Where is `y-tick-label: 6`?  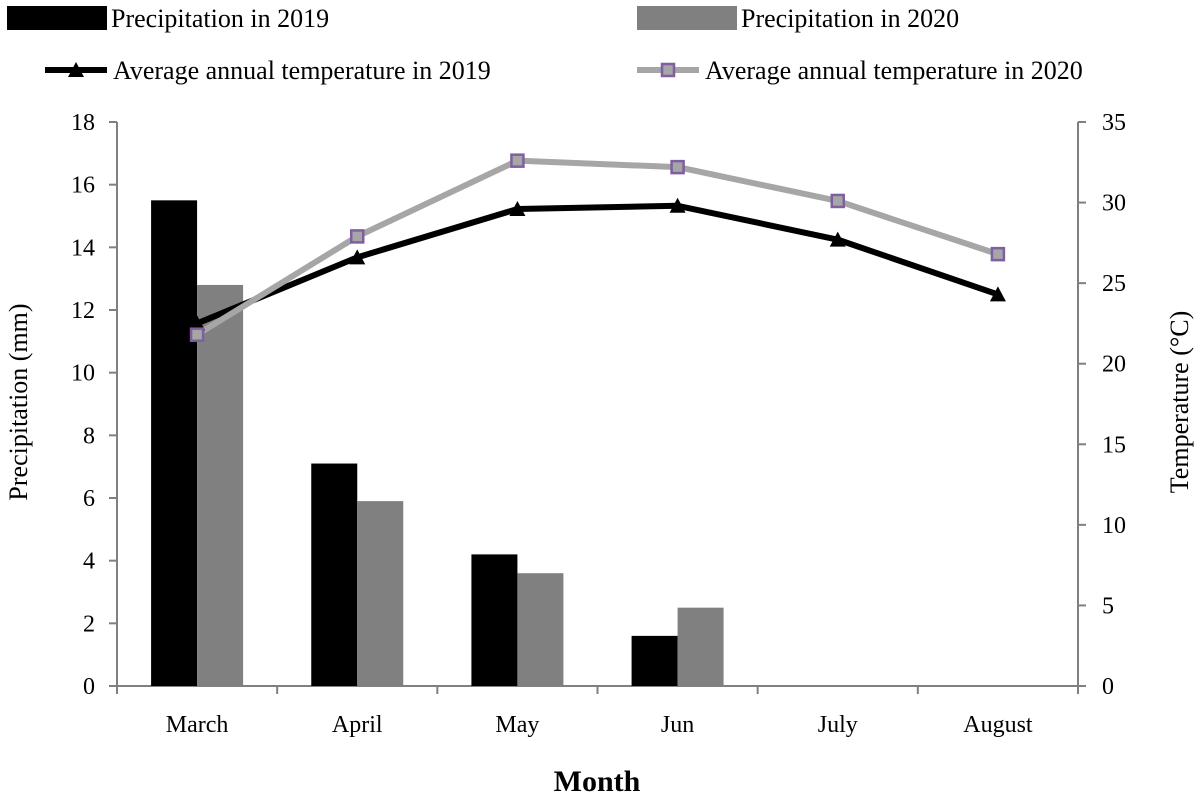 y-tick-label: 6 is located at coordinates (89, 499).